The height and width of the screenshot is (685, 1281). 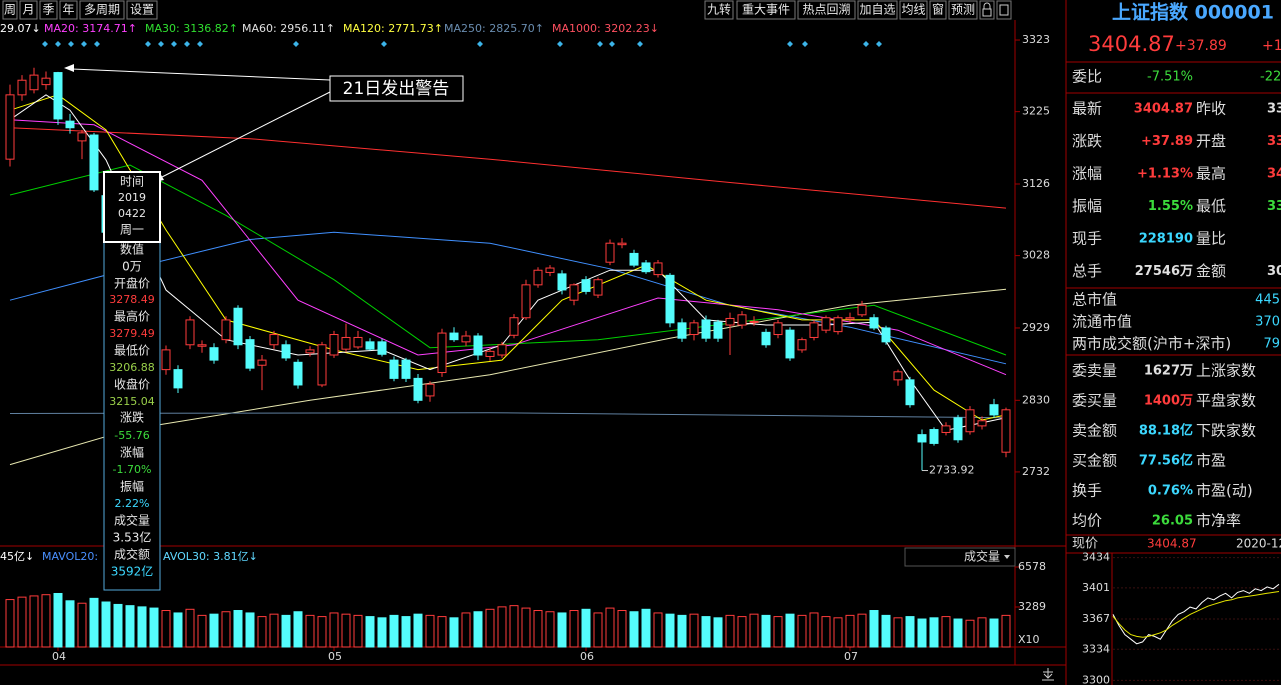 I want to click on x-tick-label: 05, so click(x=335, y=656).